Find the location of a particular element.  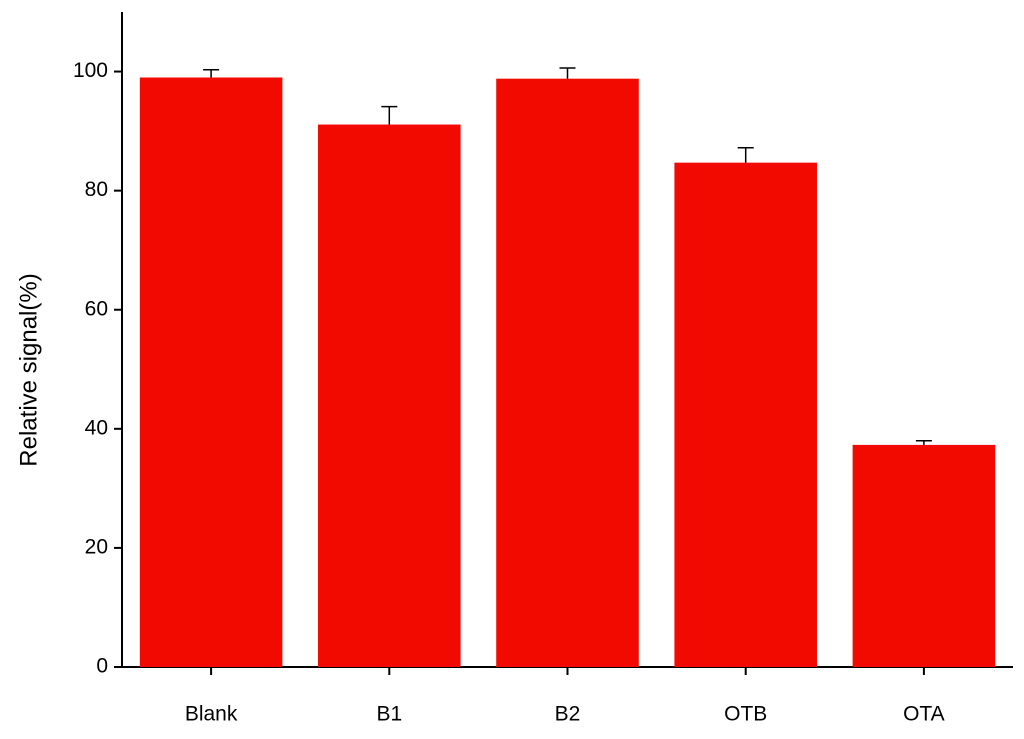

y-tick-label: 20 is located at coordinates (96, 546).